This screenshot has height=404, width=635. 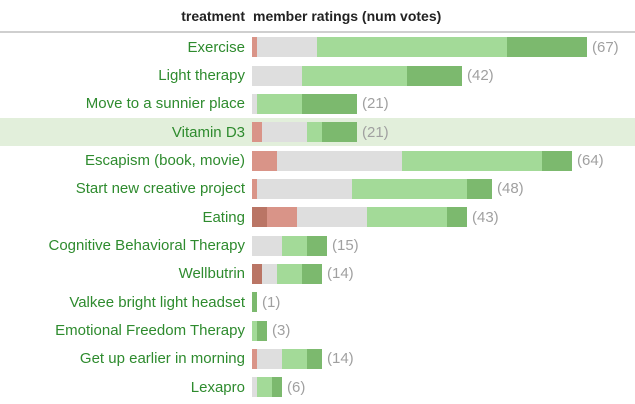 I want to click on treatment-label: Vitamin D3, so click(x=208, y=132).